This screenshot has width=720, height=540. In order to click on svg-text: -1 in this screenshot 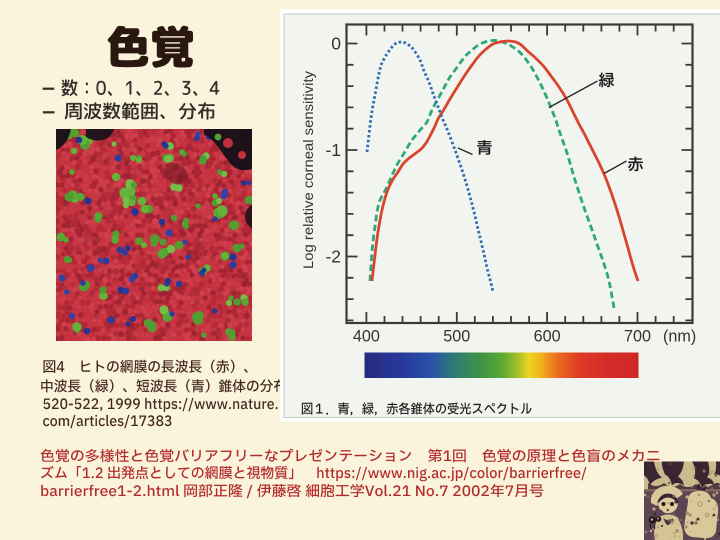, I will do `click(333, 150)`.